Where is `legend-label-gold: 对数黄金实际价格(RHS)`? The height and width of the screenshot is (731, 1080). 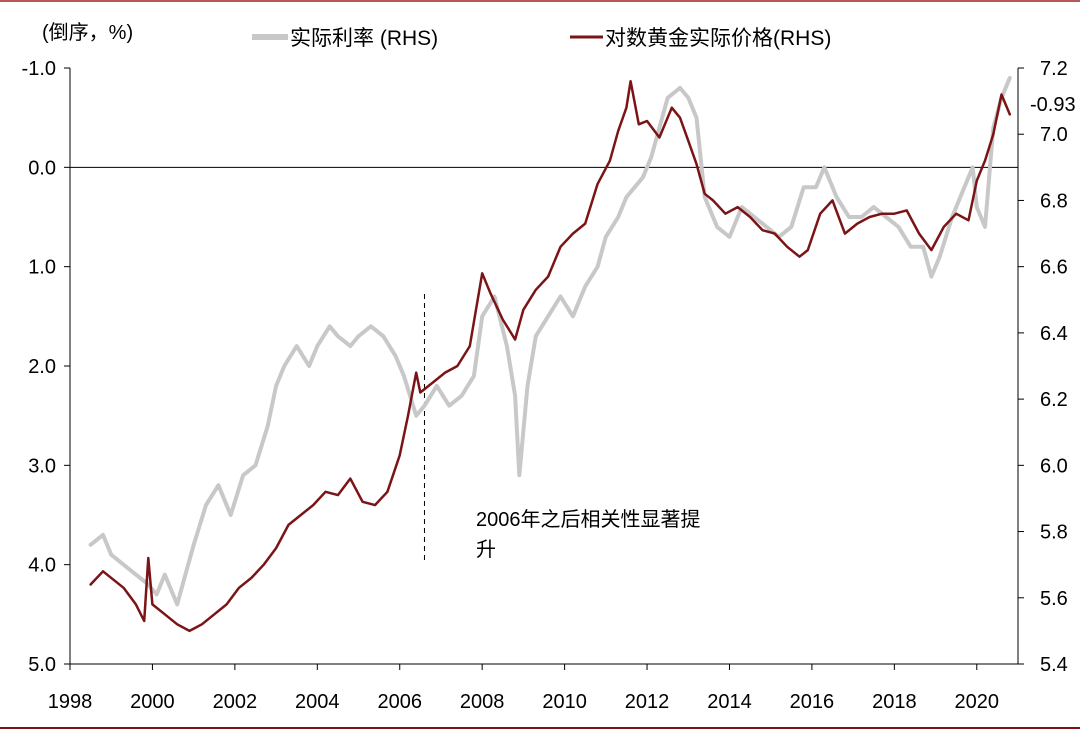
legend-label-gold: 对数黄金实际价格(RHS) is located at coordinates (718, 38).